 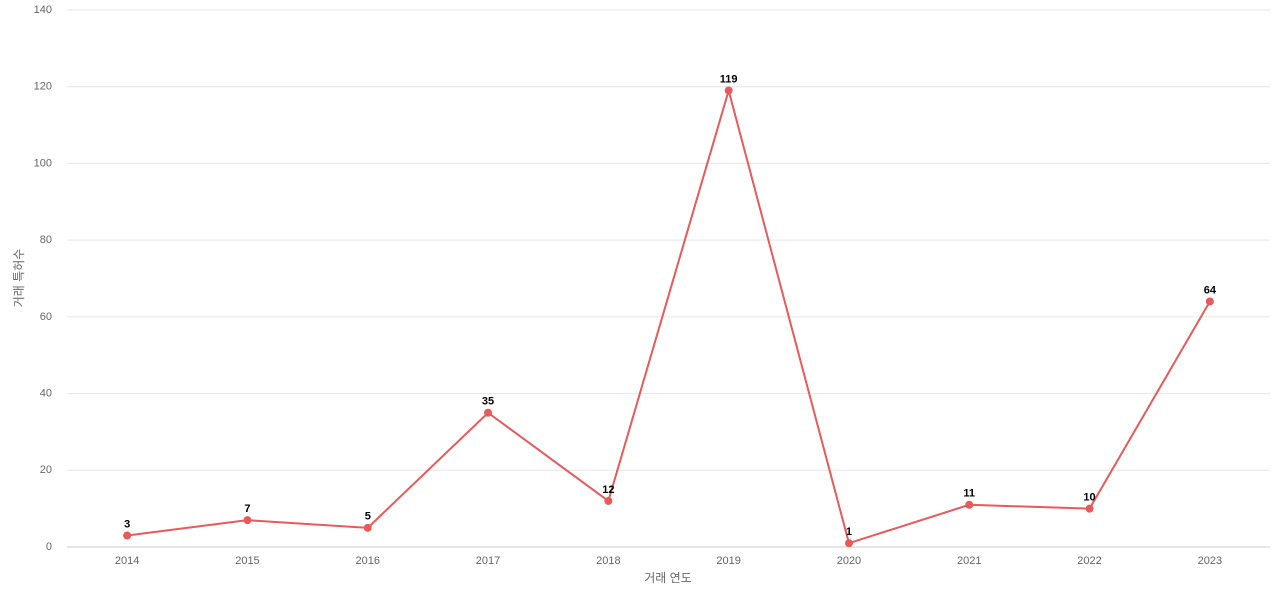 I want to click on y-tick-label: 80, so click(x=46, y=240).